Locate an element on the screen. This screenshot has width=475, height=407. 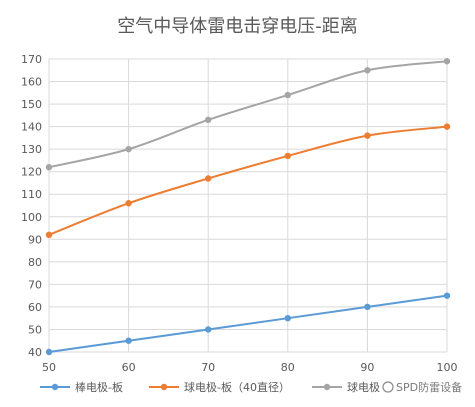
y-tick-label: 40 is located at coordinates (35, 352).